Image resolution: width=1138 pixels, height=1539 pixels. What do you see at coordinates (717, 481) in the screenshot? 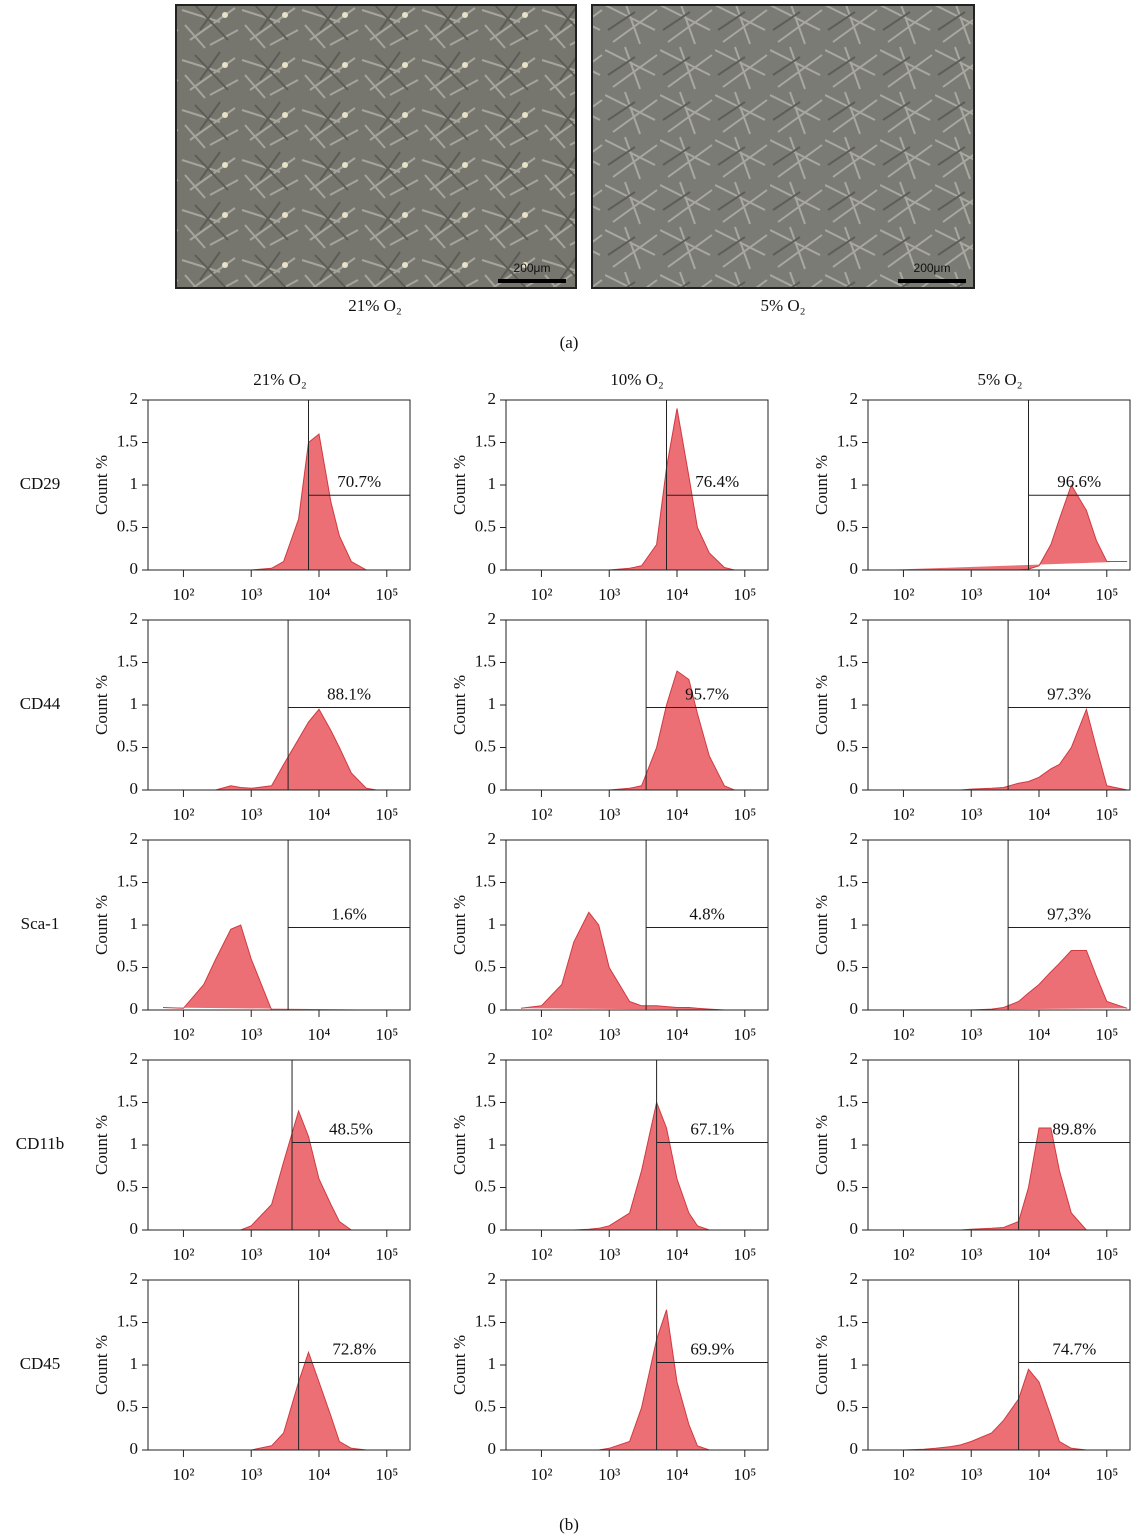
I see `gate-label: 76.4%` at bounding box center [717, 481].